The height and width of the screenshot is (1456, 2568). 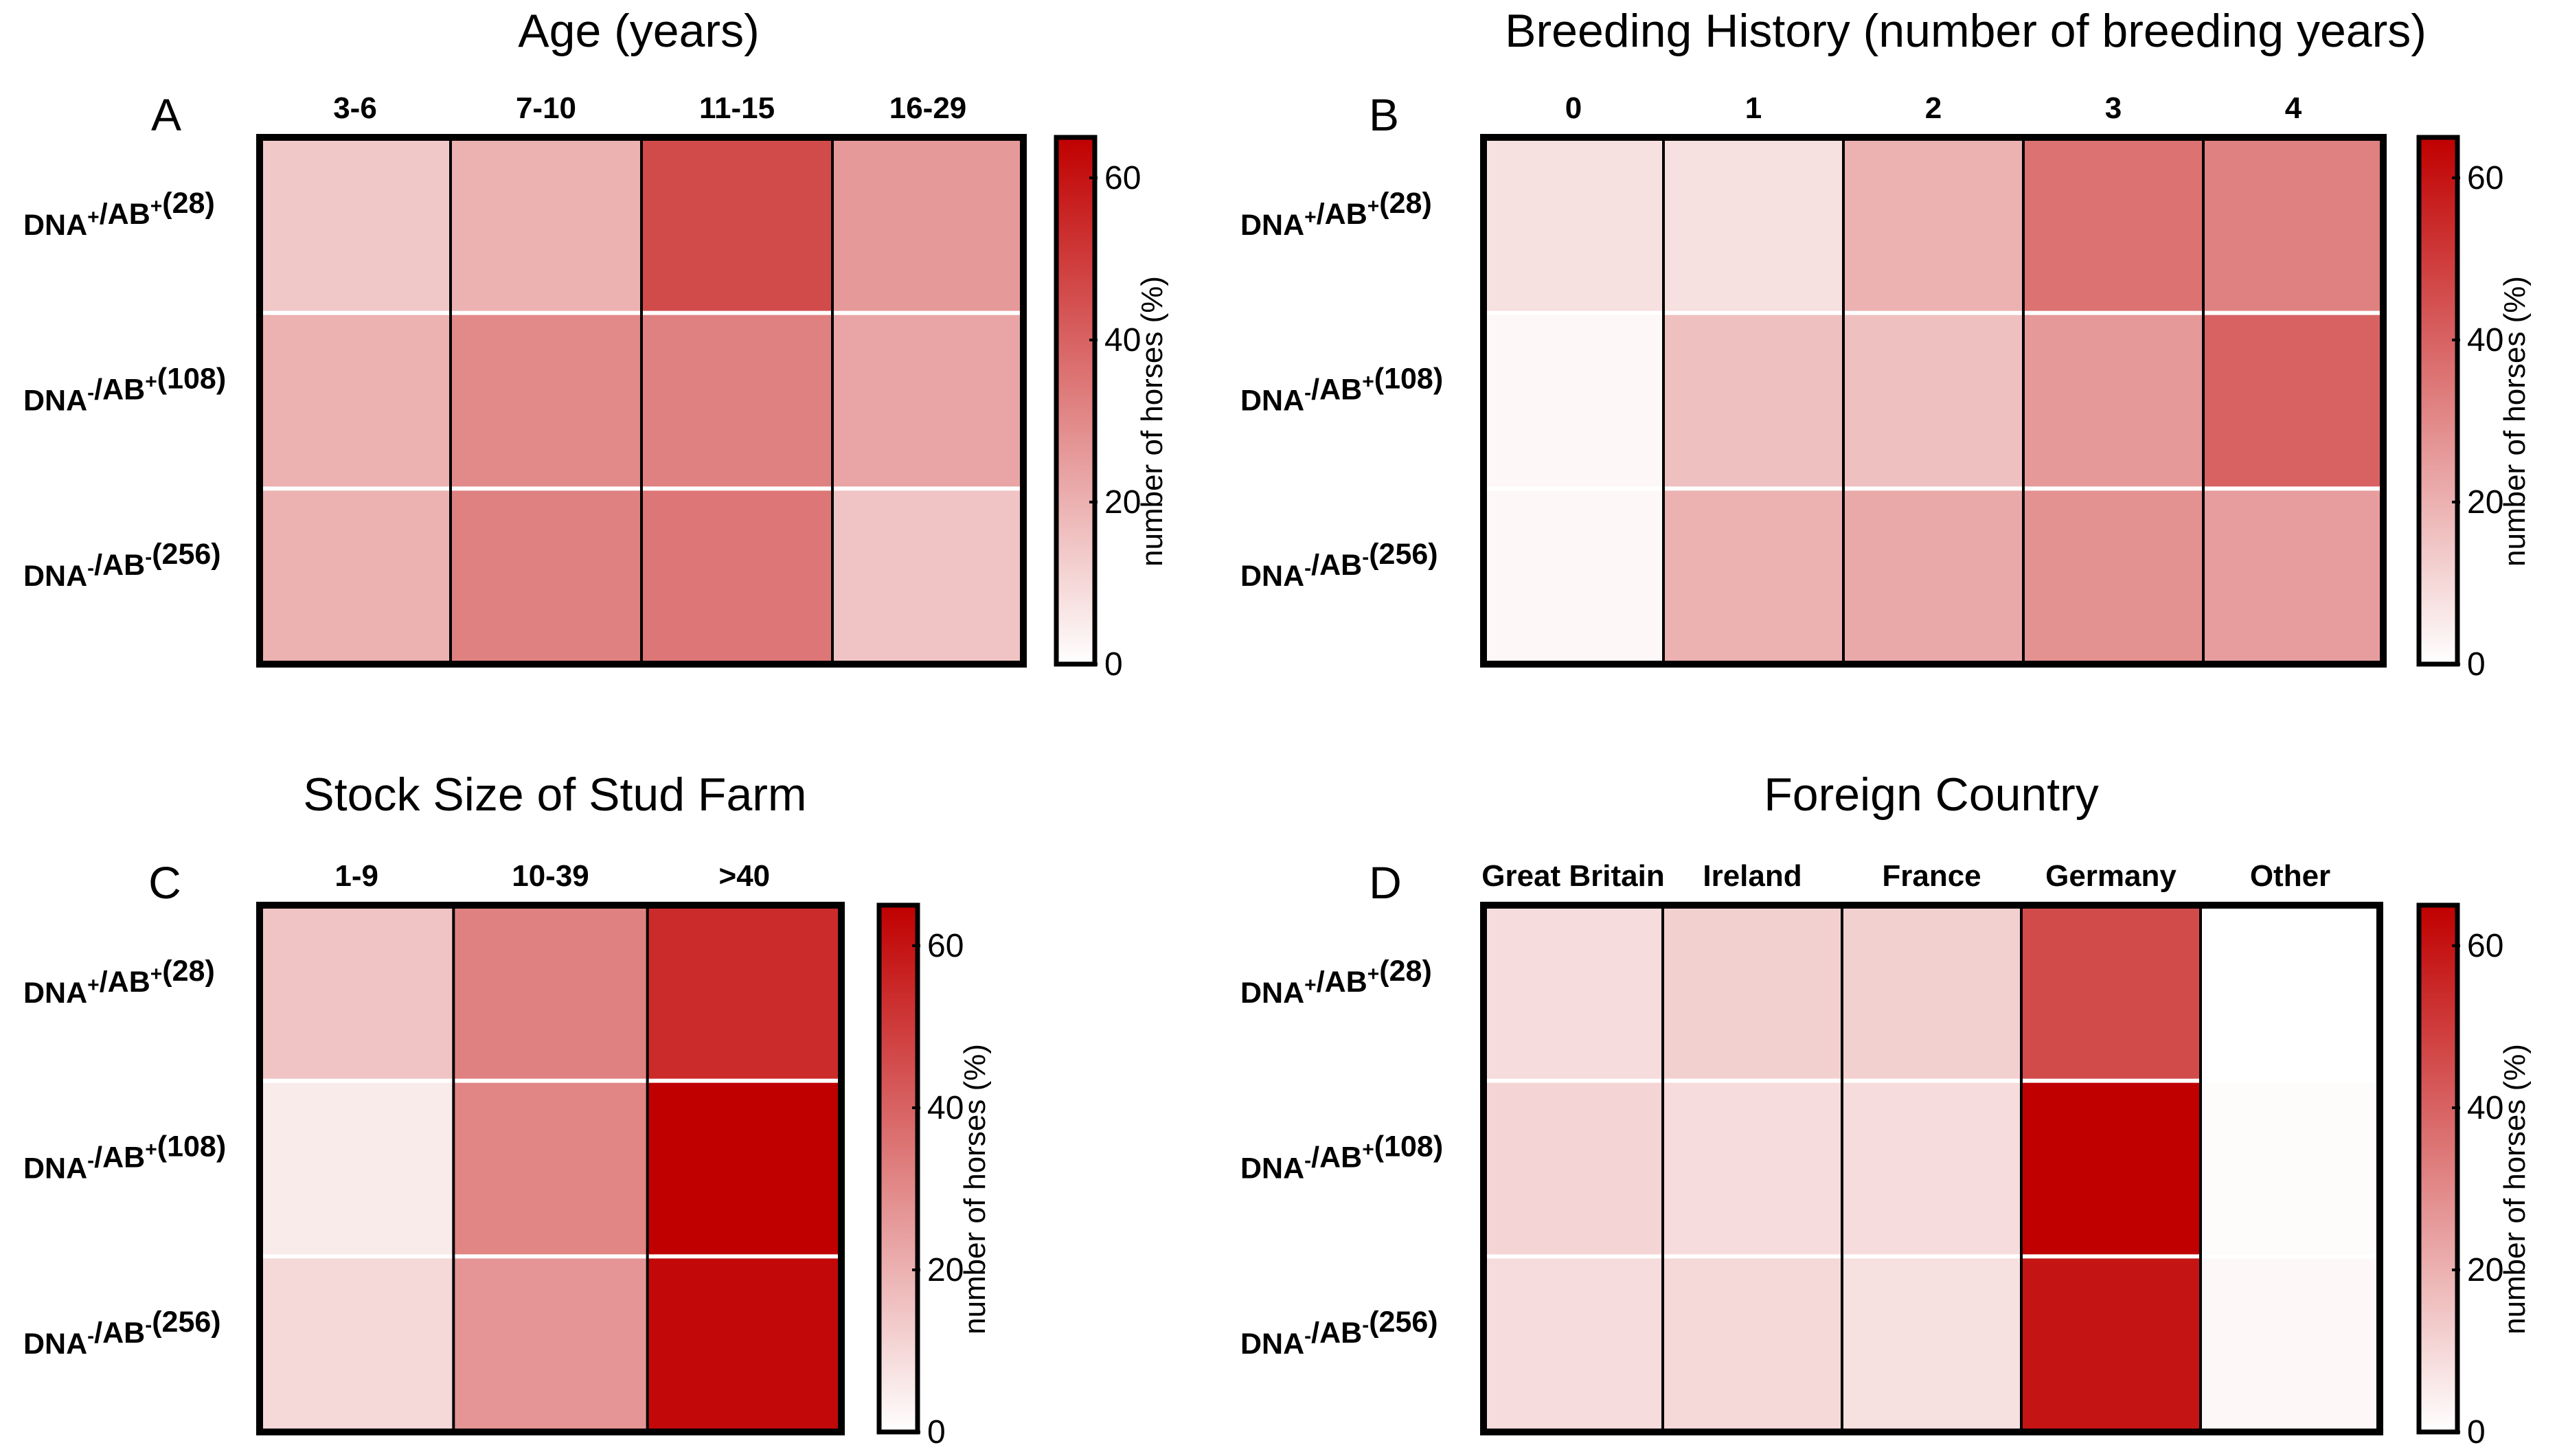 I want to click on column-label: 11-15, so click(x=737, y=108).